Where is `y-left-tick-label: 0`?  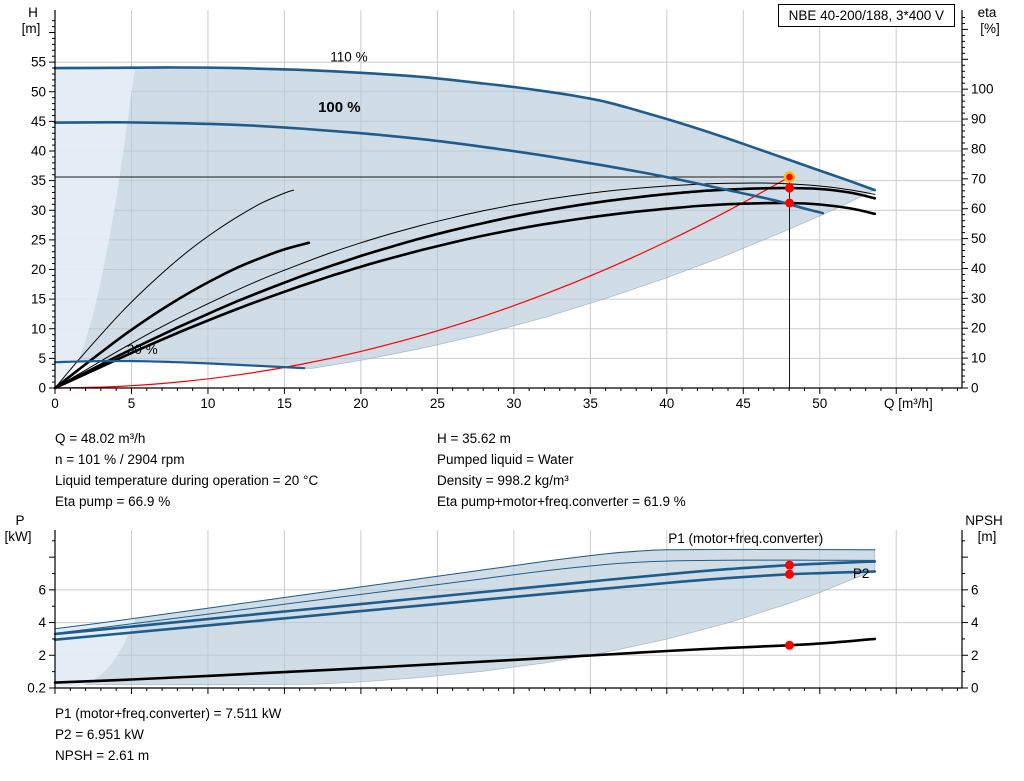
y-left-tick-label: 0 is located at coordinates (42, 388).